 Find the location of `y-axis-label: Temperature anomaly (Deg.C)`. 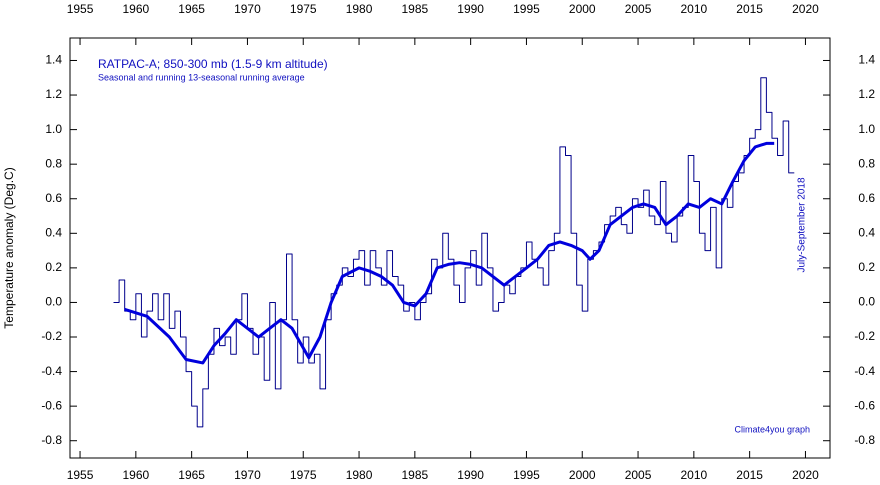

y-axis-label: Temperature anomaly (Deg.C) is located at coordinates (9, 247).